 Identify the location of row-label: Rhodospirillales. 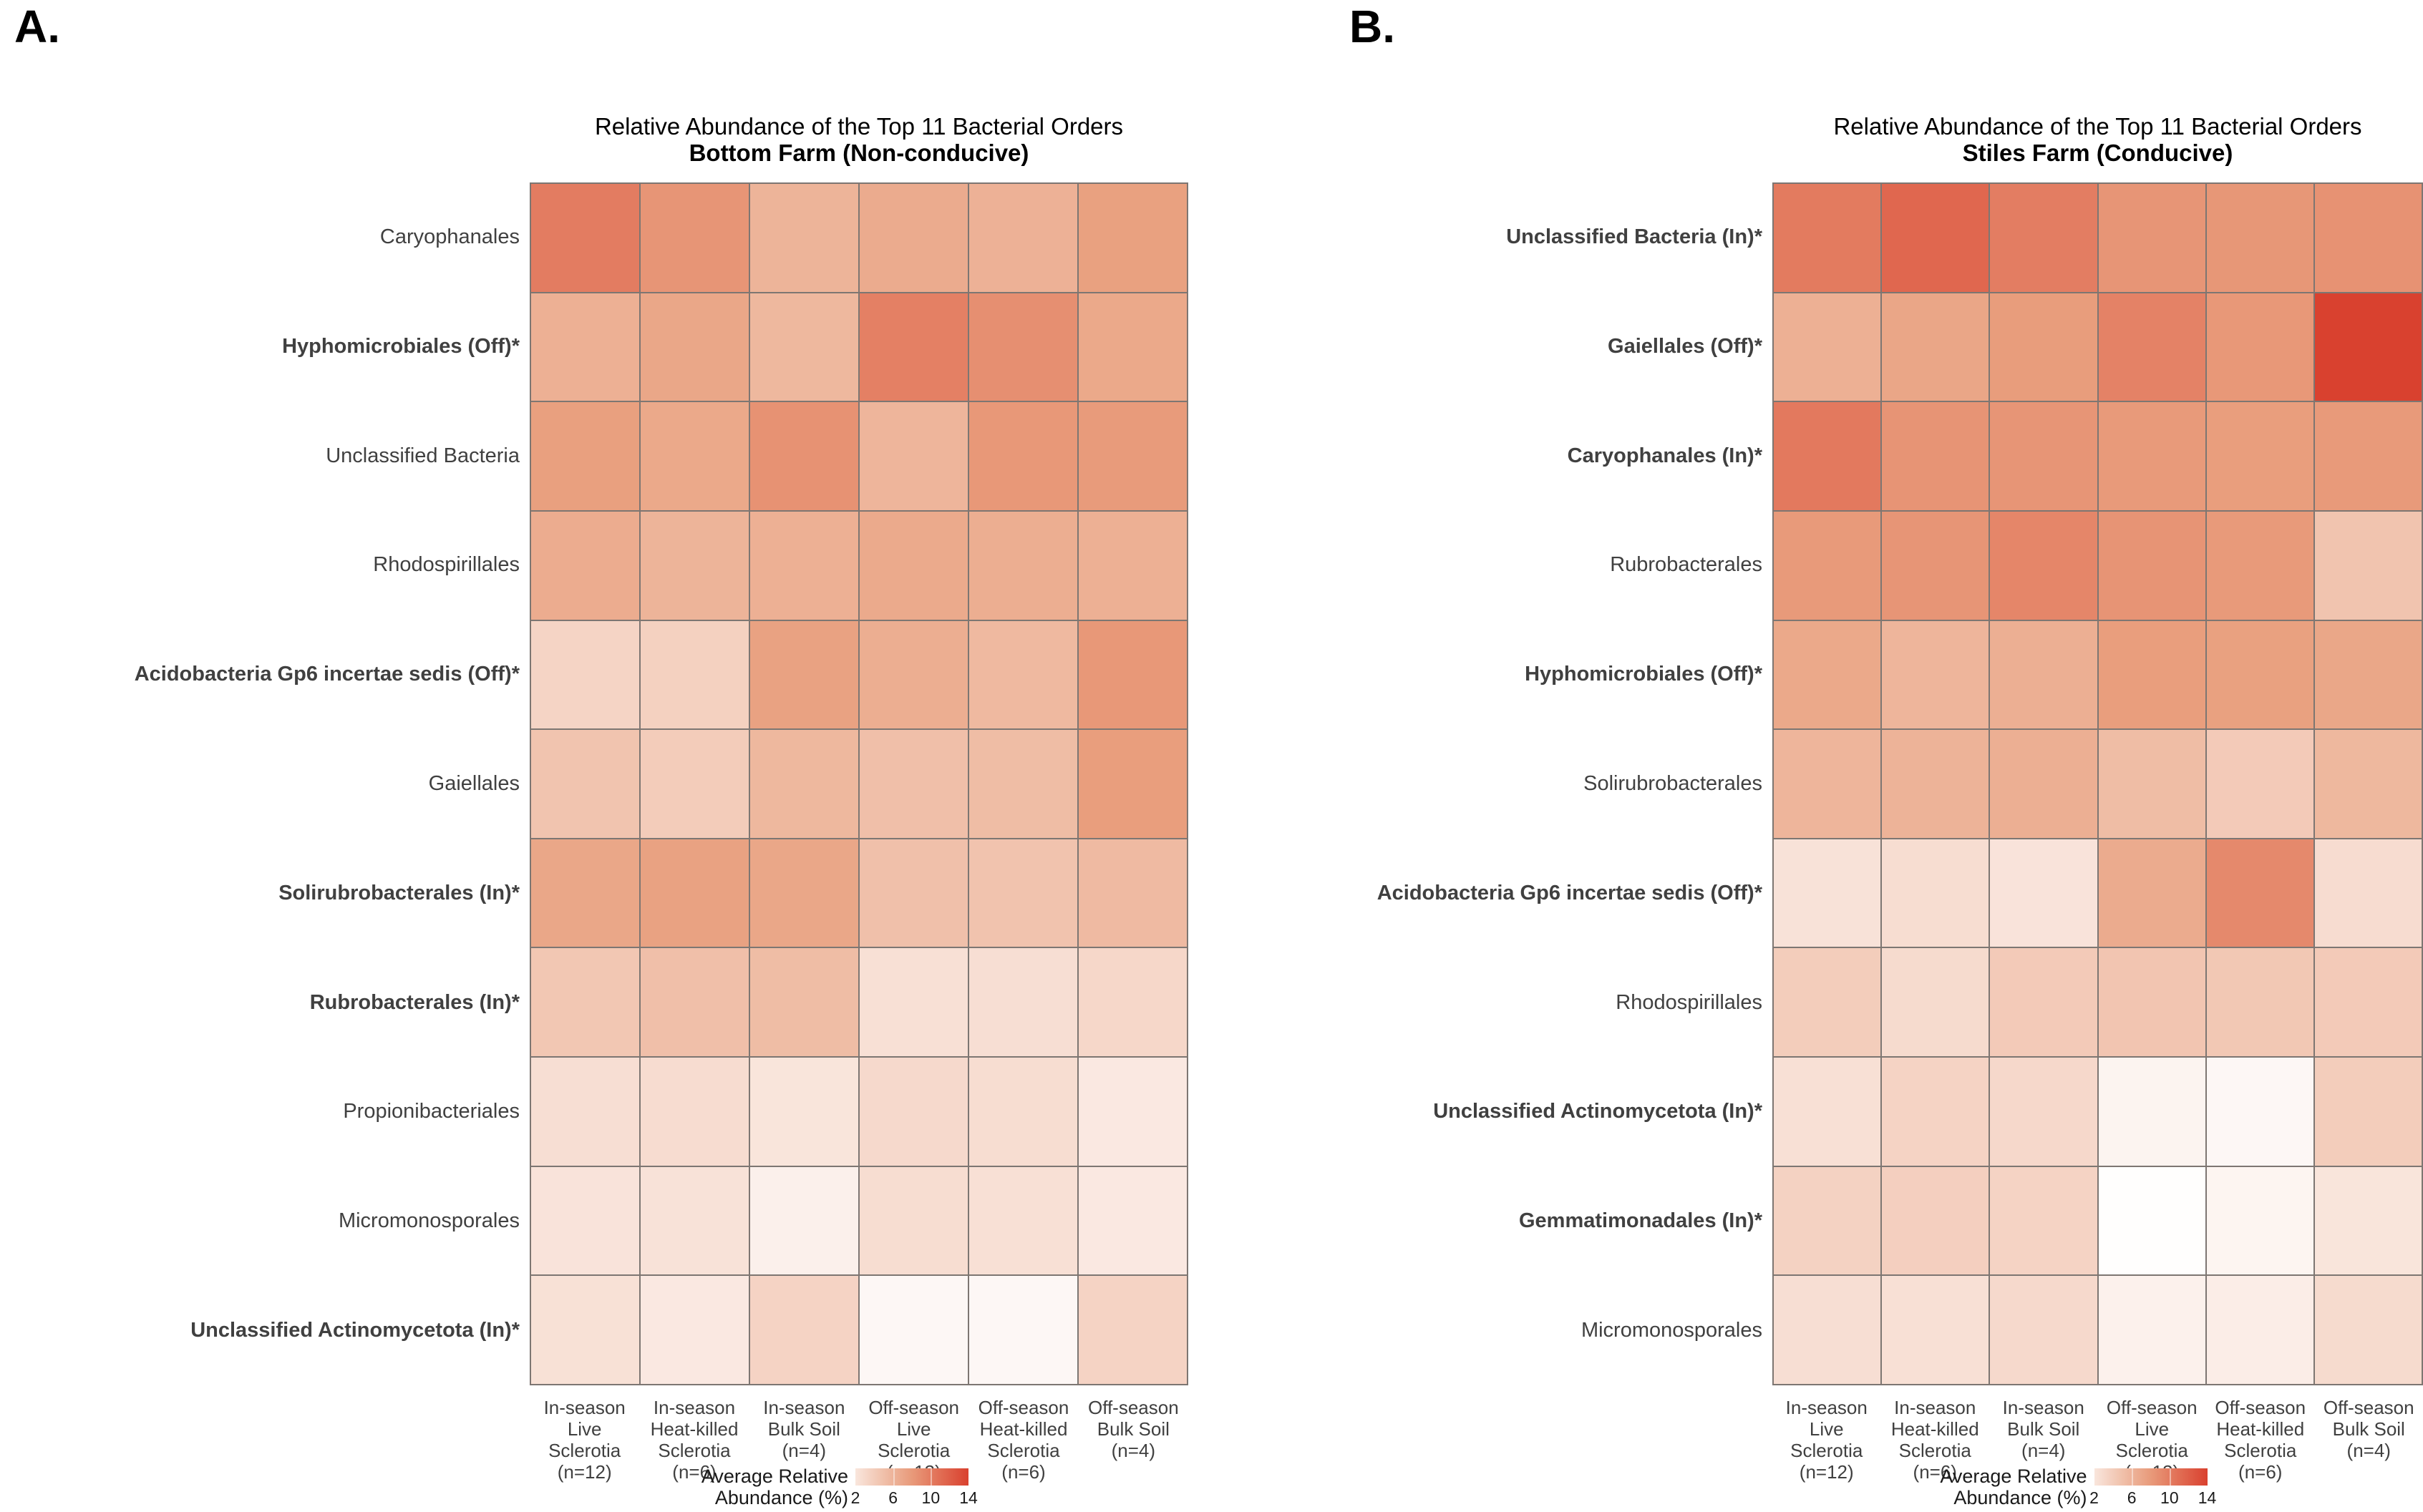
(446, 565).